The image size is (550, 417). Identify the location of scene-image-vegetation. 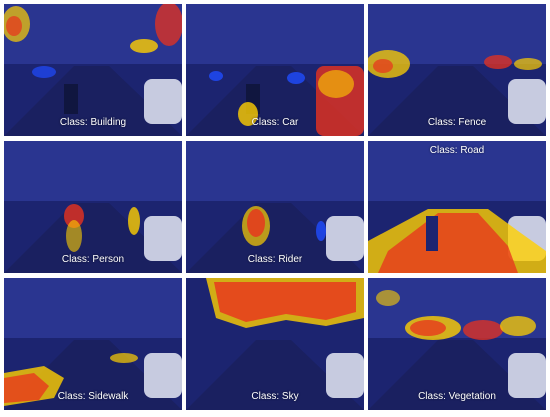
(457, 344).